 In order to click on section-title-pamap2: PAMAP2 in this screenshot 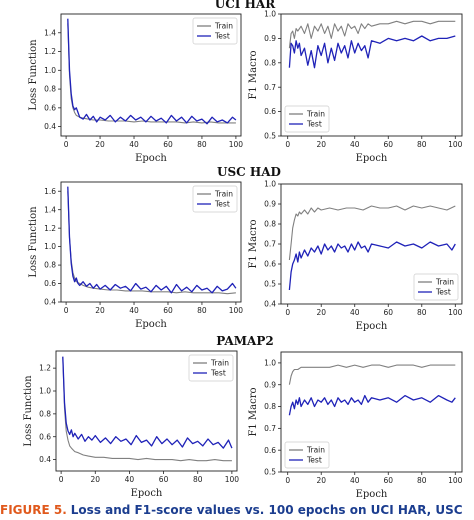, I will do `click(244, 341)`.